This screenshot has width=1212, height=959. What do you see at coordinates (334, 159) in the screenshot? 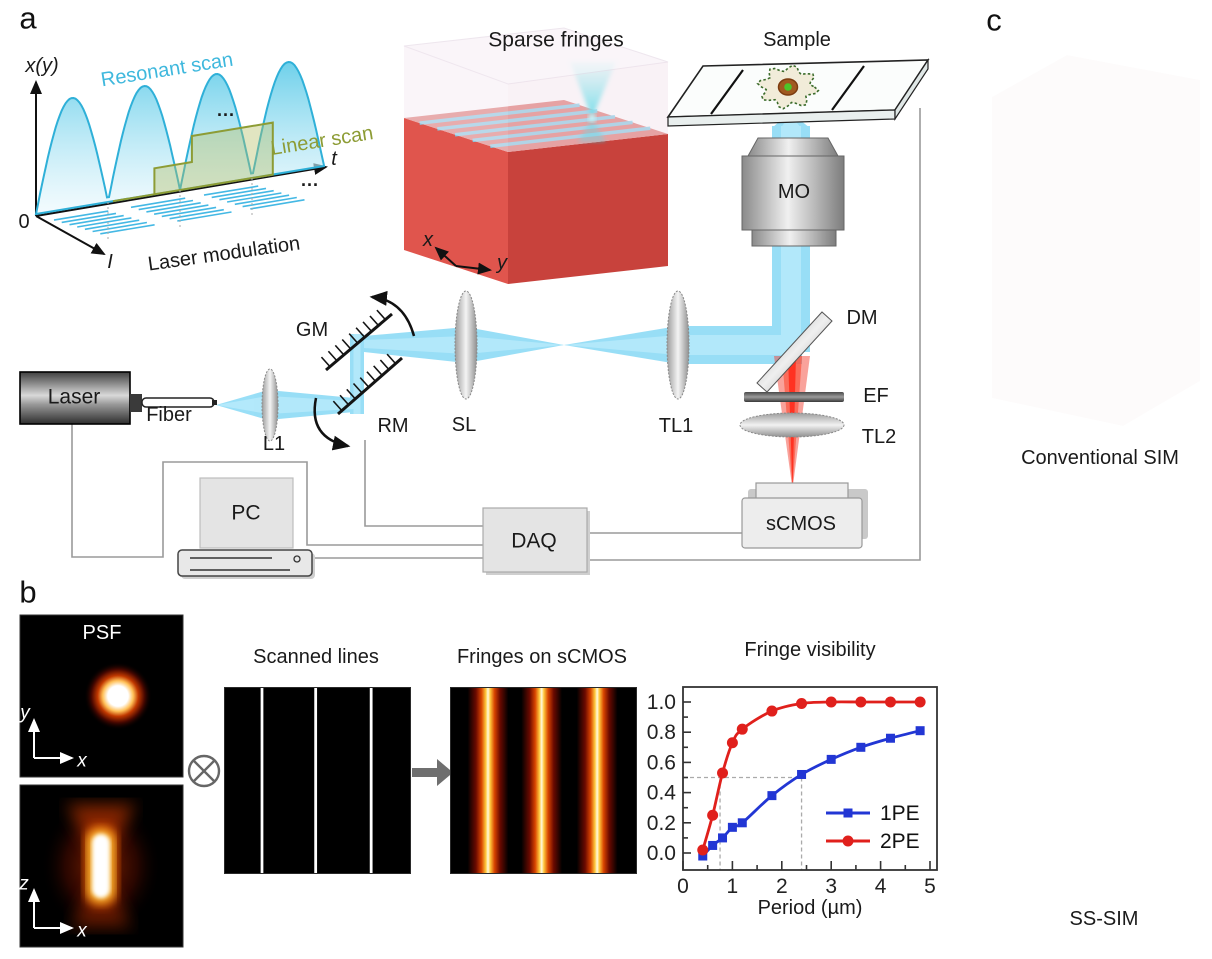
I see `inset-time-axis-label: t` at bounding box center [334, 159].